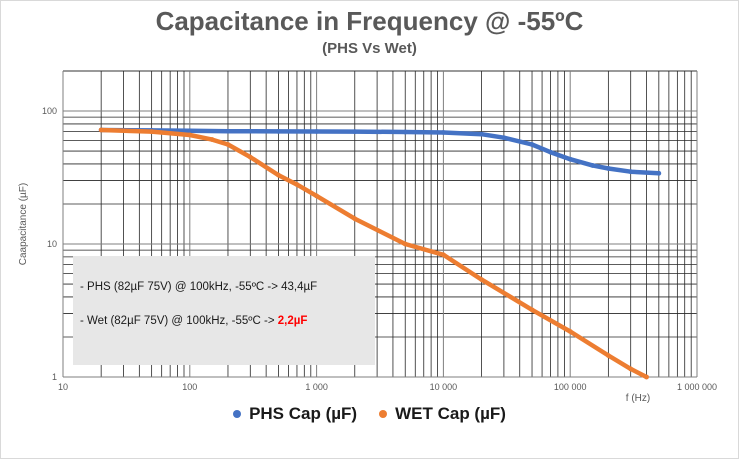 The height and width of the screenshot is (459, 739). What do you see at coordinates (369, 48) in the screenshot?
I see `chart-subtitle: (PHS Vs Wet)` at bounding box center [369, 48].